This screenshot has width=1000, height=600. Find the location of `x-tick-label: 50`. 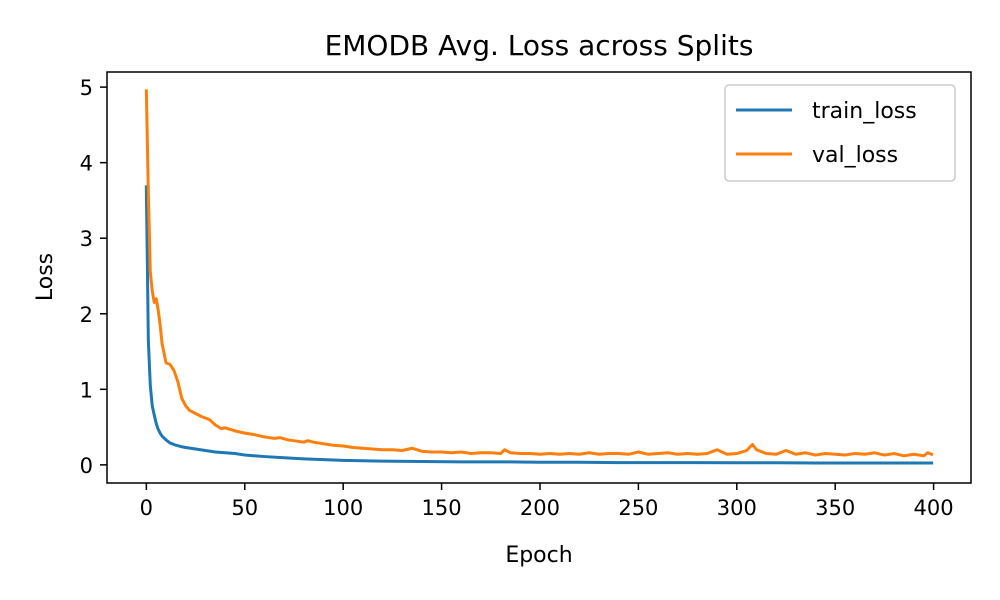

x-tick-label: 50 is located at coordinates (244, 508).